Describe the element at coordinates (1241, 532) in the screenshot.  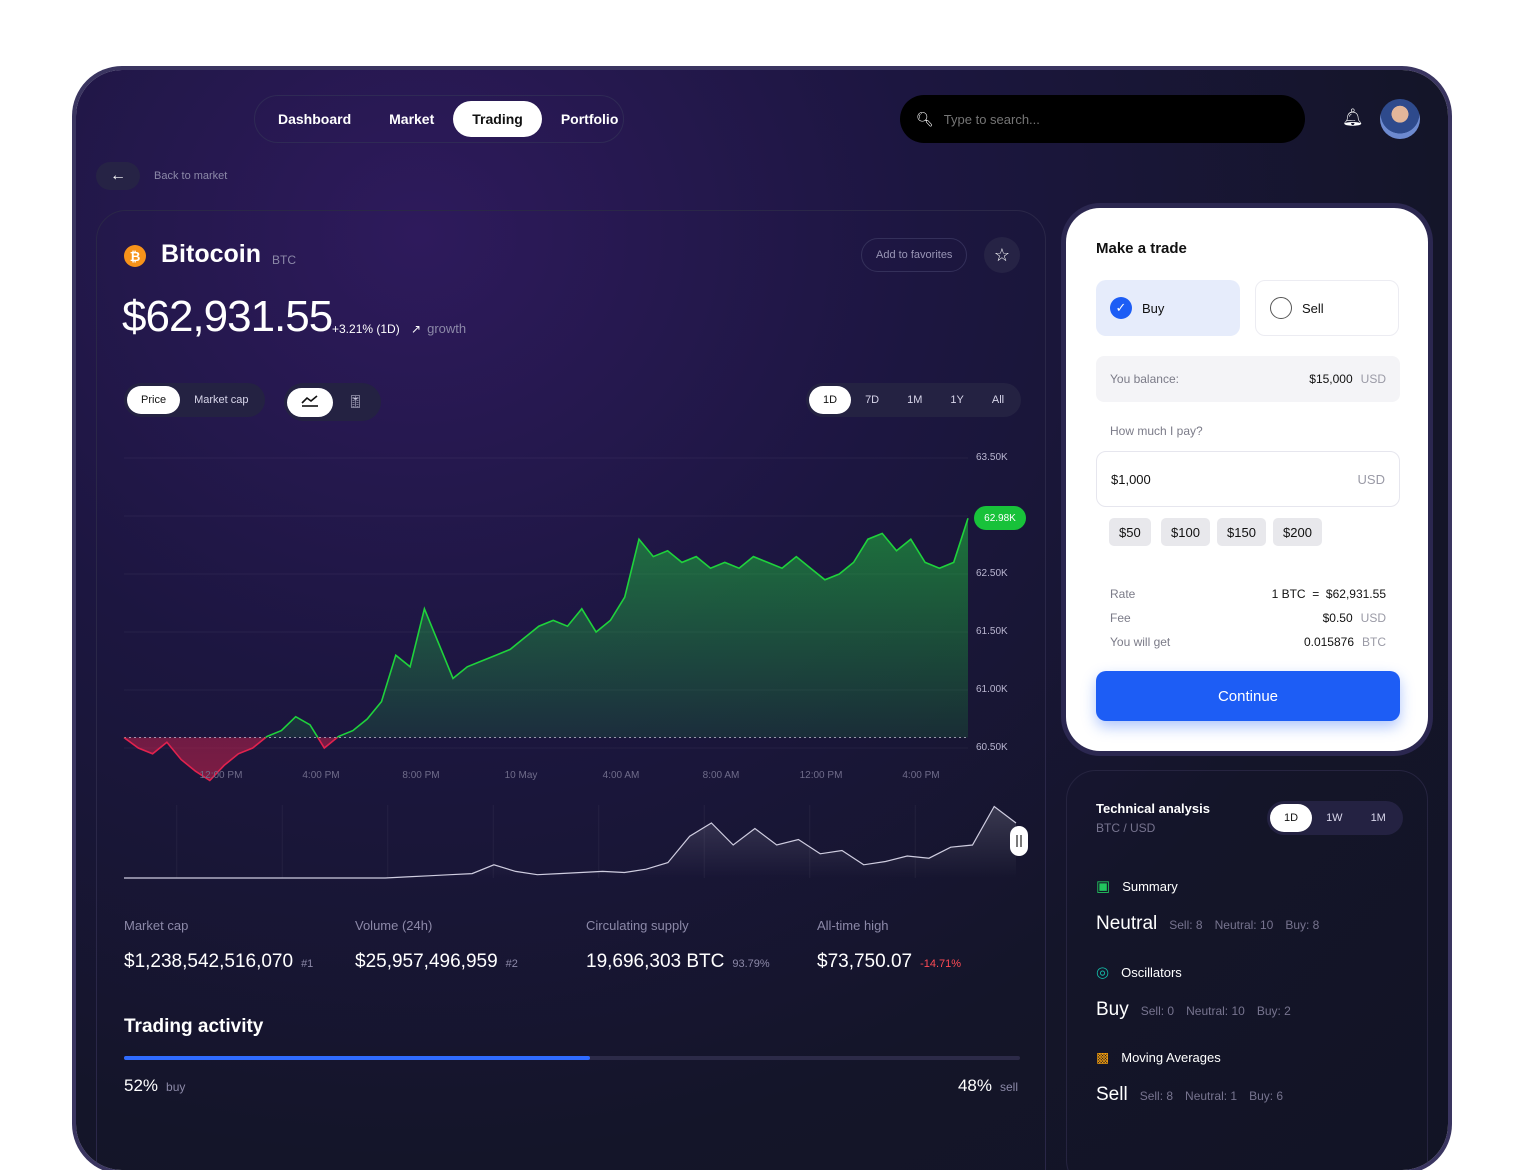
I see `chip-150: $150` at that location.